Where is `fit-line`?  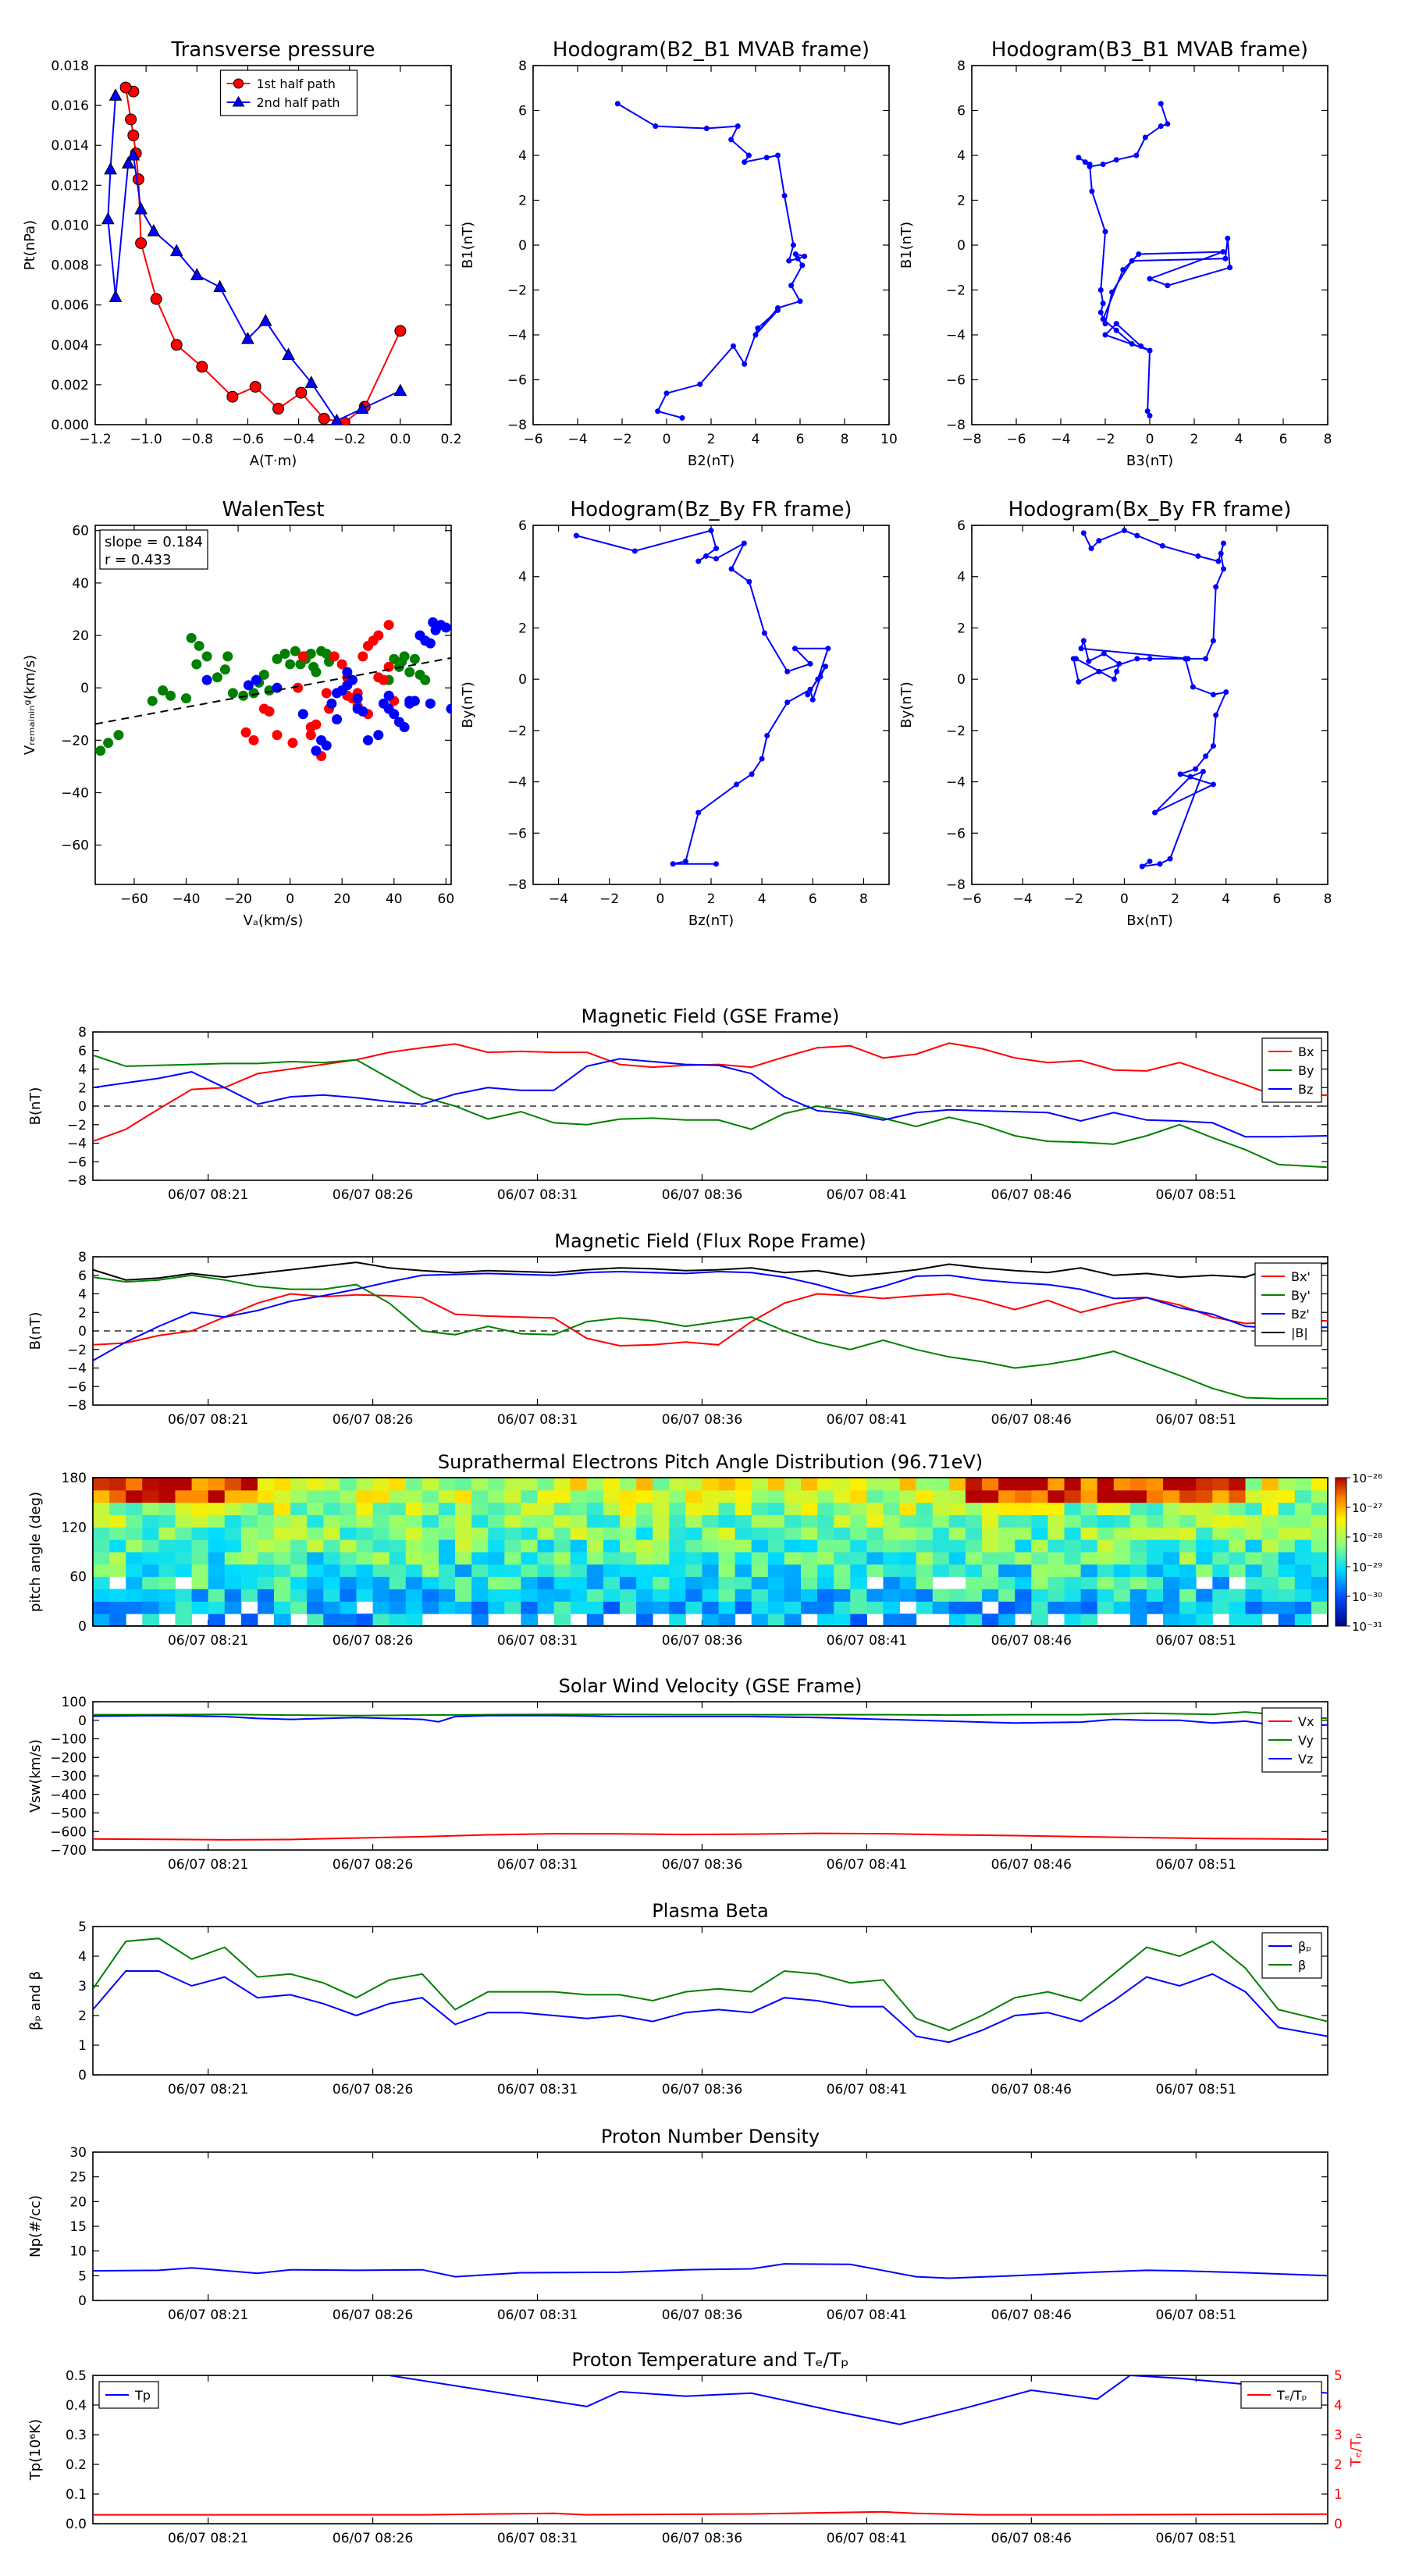 fit-line is located at coordinates (273, 690).